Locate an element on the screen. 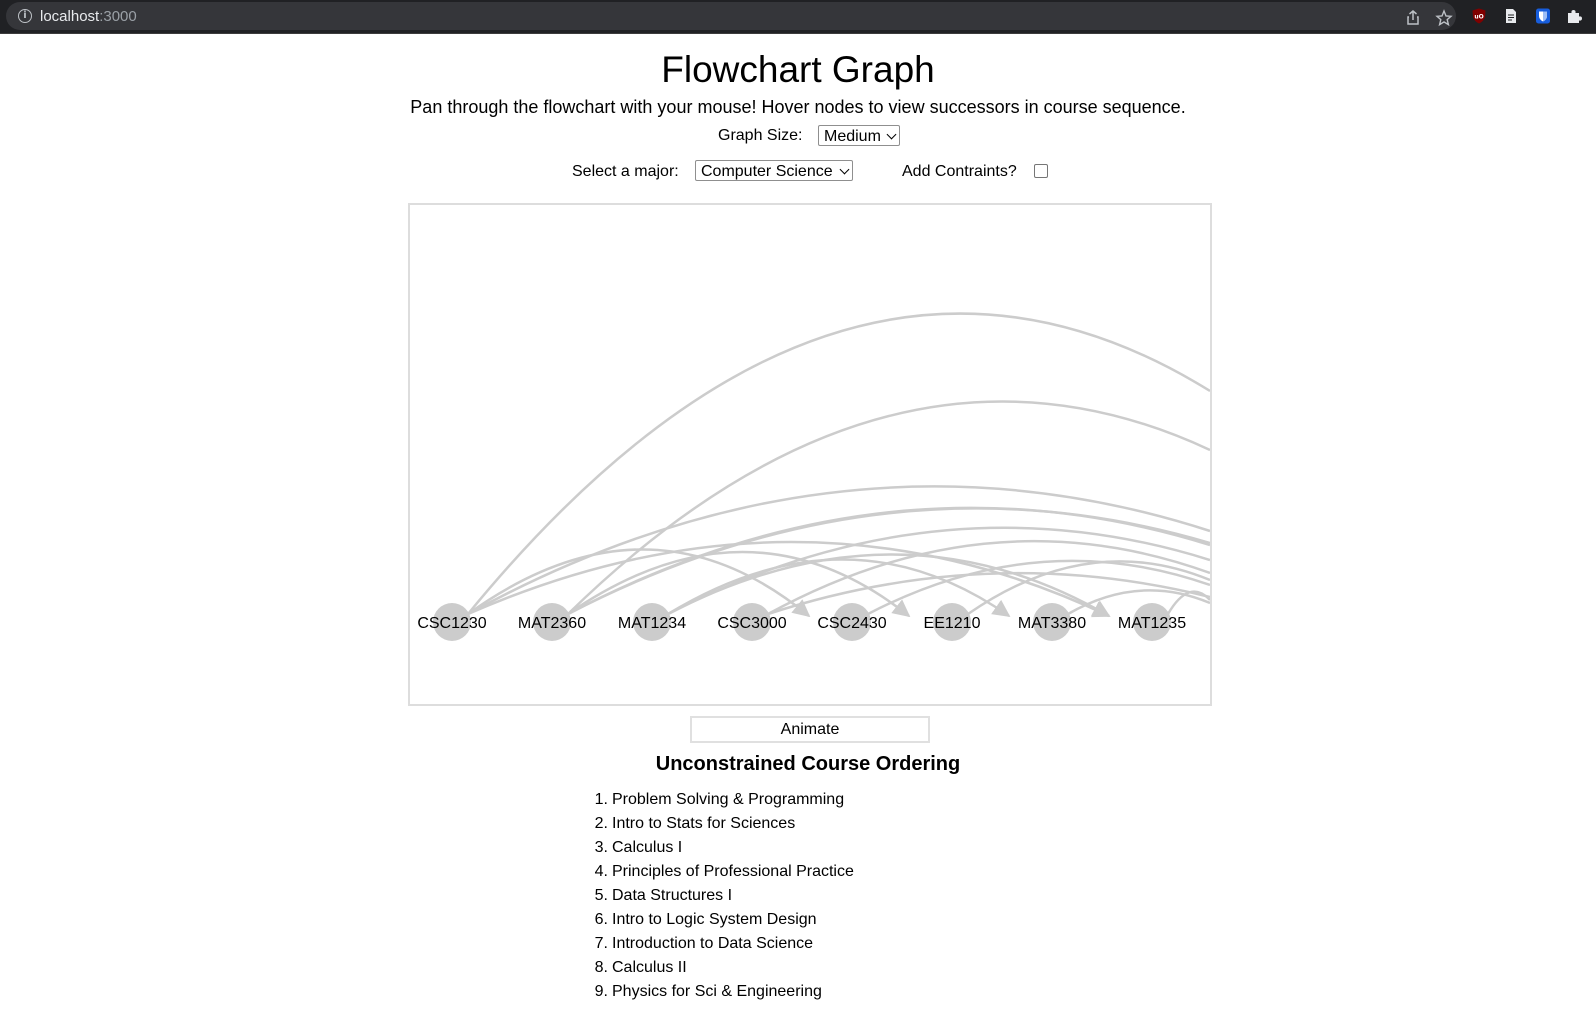  animate-button: Animate is located at coordinates (810, 729).